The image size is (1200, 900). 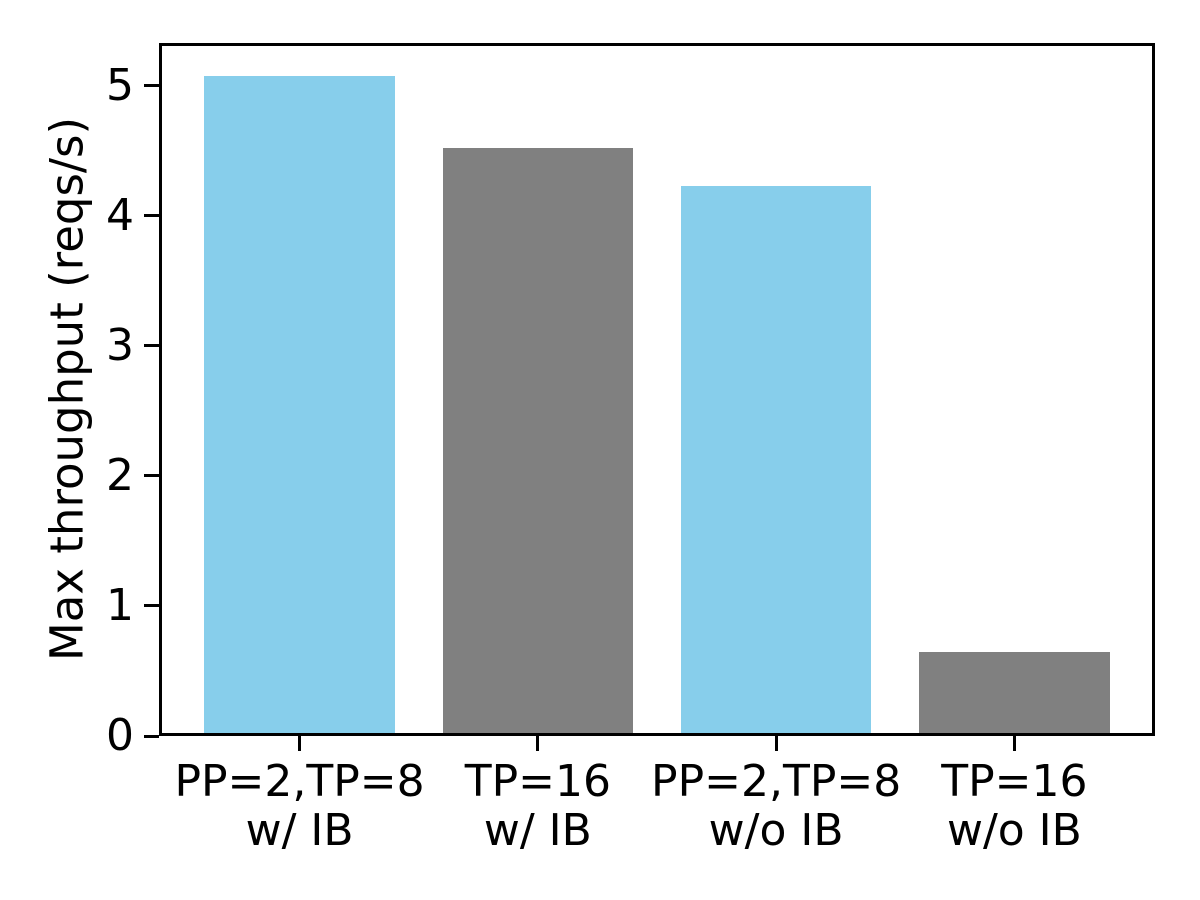 What do you see at coordinates (120, 475) in the screenshot?
I see `y-tick-label: 2` at bounding box center [120, 475].